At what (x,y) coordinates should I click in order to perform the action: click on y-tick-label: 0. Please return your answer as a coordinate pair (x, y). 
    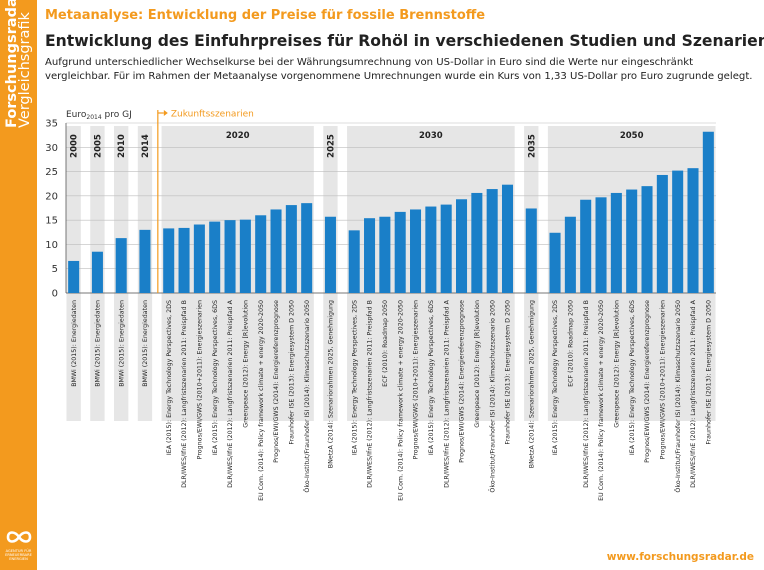
    Looking at the image, I should click on (55, 294).